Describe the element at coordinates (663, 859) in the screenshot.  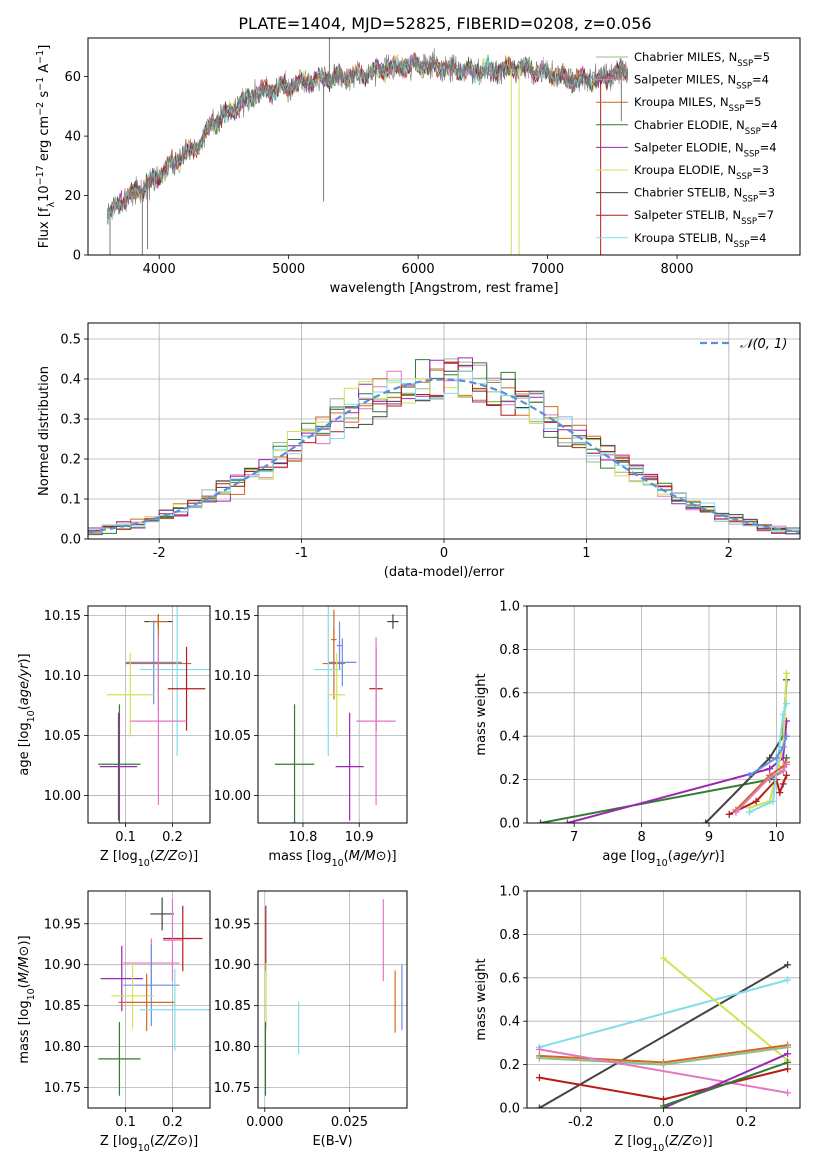
I see `x-axis-label: age [log10(age/yr)]` at that location.